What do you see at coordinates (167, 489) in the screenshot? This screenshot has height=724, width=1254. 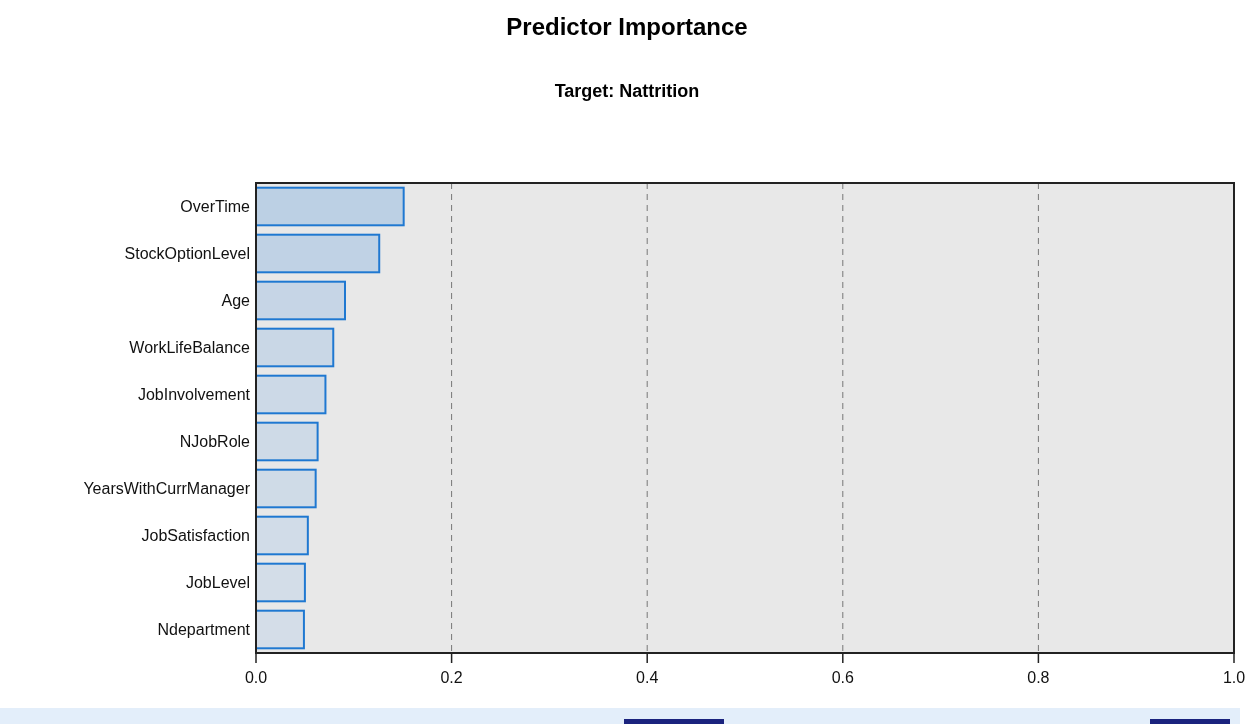 I see `y-tick-label: YearsWithCurrManager` at bounding box center [167, 489].